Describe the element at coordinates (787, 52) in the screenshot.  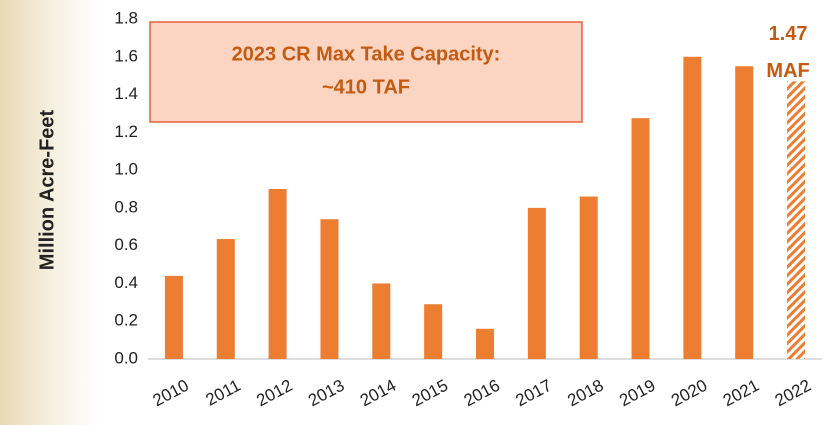
I see `value-label: 1.47 MAF` at that location.